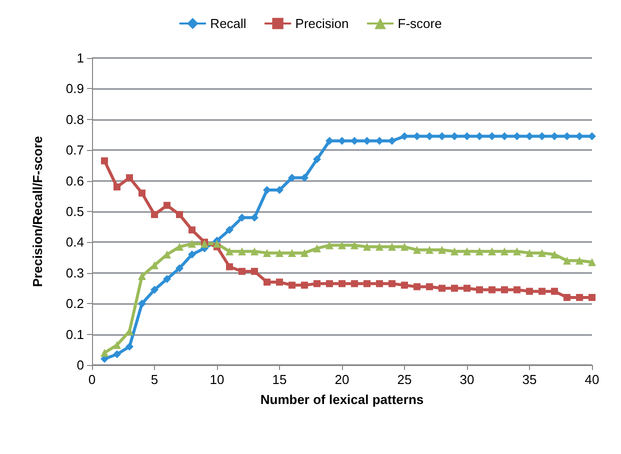 The width and height of the screenshot is (621, 454). What do you see at coordinates (92, 379) in the screenshot?
I see `x-tick-label: 0` at bounding box center [92, 379].